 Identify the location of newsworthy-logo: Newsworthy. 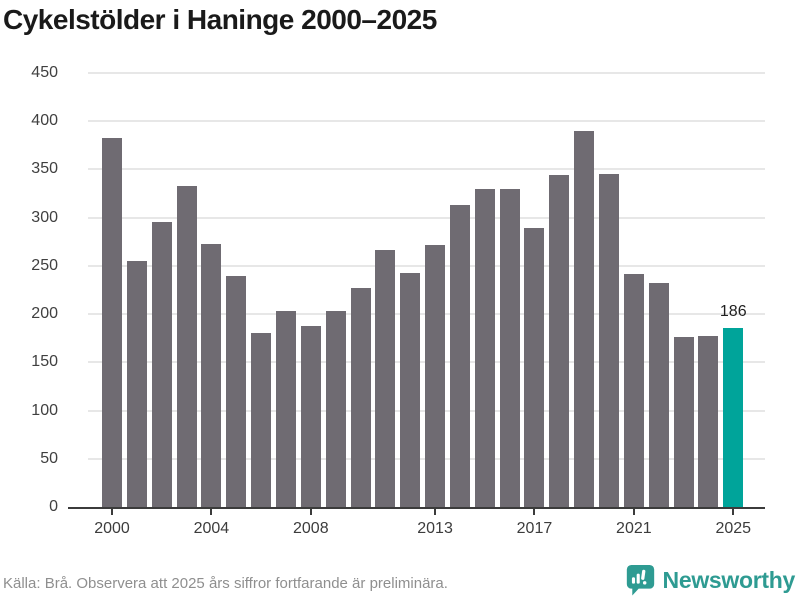
(710, 580).